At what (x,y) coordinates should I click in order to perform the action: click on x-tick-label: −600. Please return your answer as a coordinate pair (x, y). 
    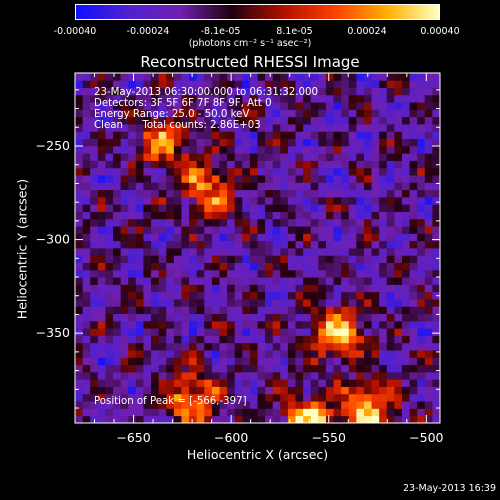
    Looking at the image, I should click on (231, 437).